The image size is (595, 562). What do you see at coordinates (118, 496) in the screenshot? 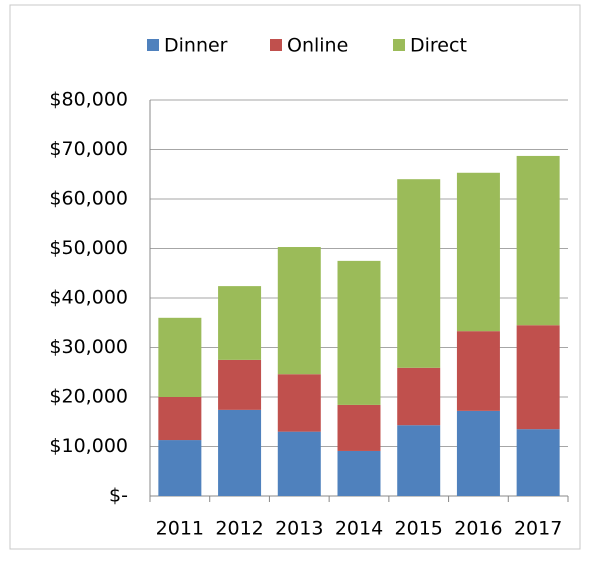
I see `y-tick-label: $-` at bounding box center [118, 496].